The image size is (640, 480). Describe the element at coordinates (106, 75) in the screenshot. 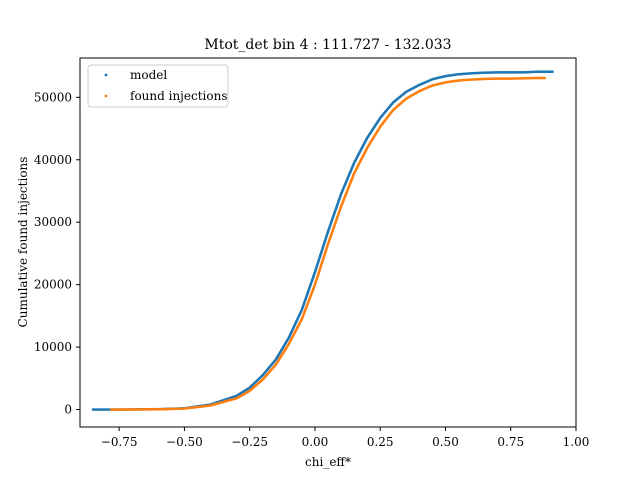

I see `legend-marker-model` at that location.